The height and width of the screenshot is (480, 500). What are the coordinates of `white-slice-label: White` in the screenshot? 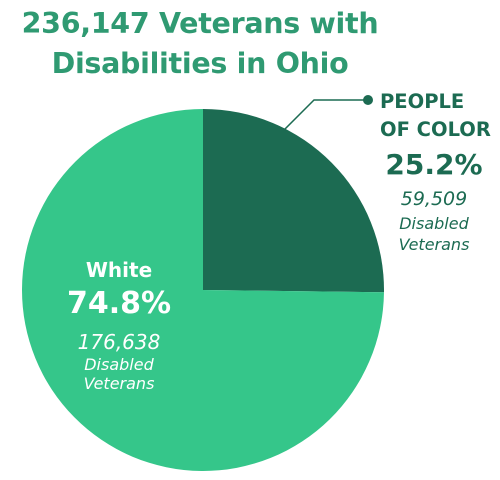 It's located at (119, 270).